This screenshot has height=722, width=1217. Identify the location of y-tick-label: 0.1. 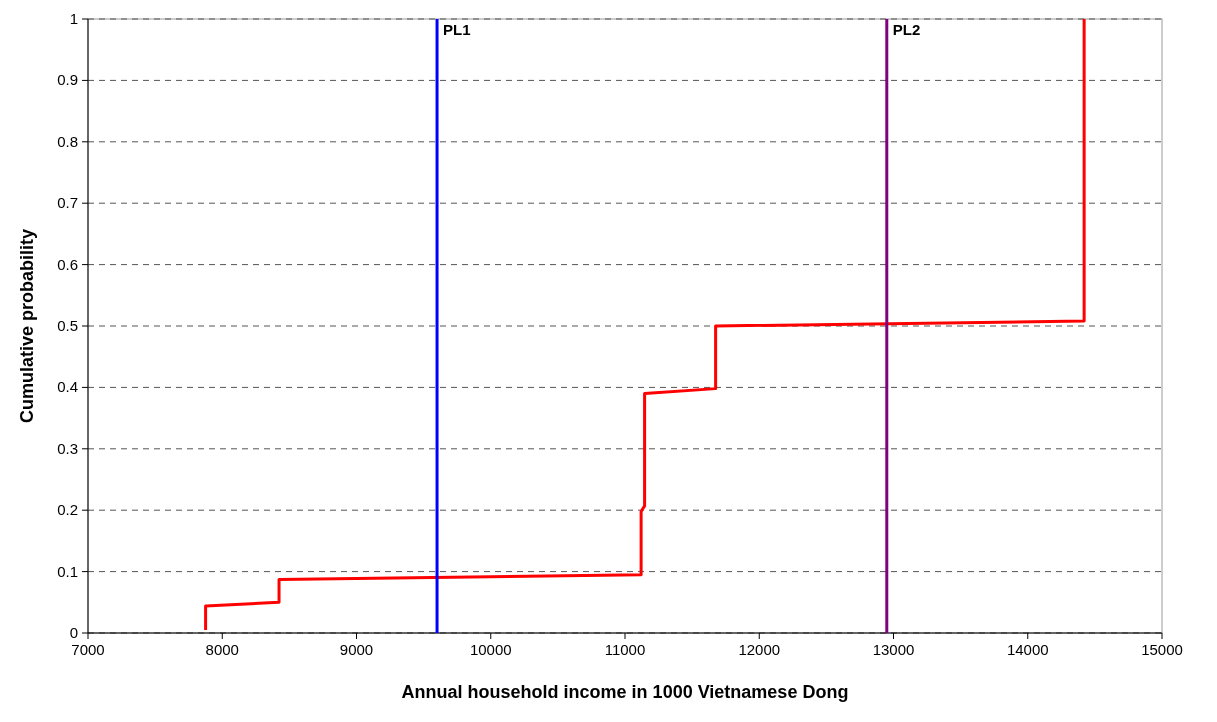
(67, 571).